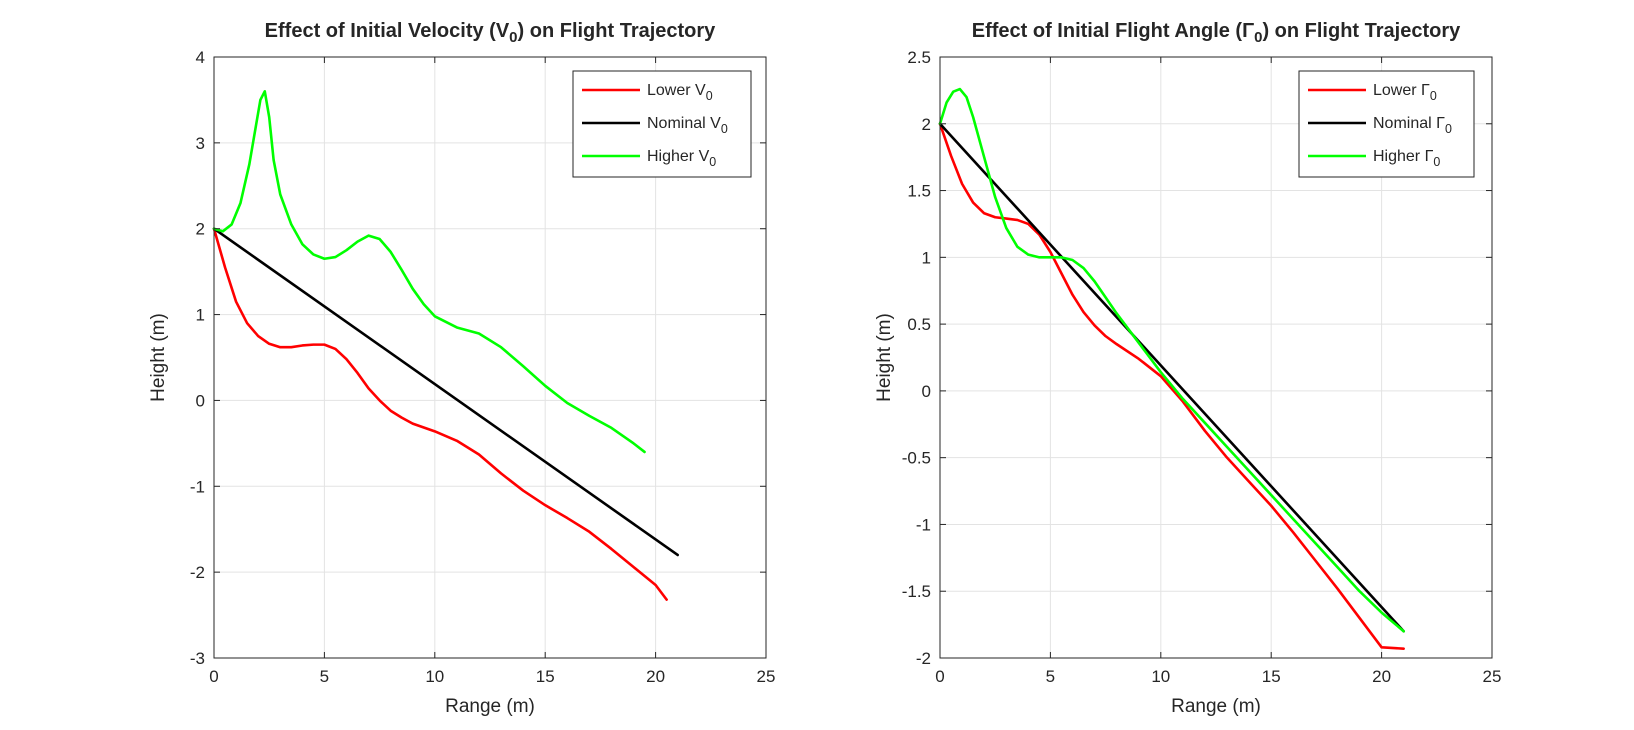  I want to click on legend-entry: Higher Γ0, so click(1406, 158).